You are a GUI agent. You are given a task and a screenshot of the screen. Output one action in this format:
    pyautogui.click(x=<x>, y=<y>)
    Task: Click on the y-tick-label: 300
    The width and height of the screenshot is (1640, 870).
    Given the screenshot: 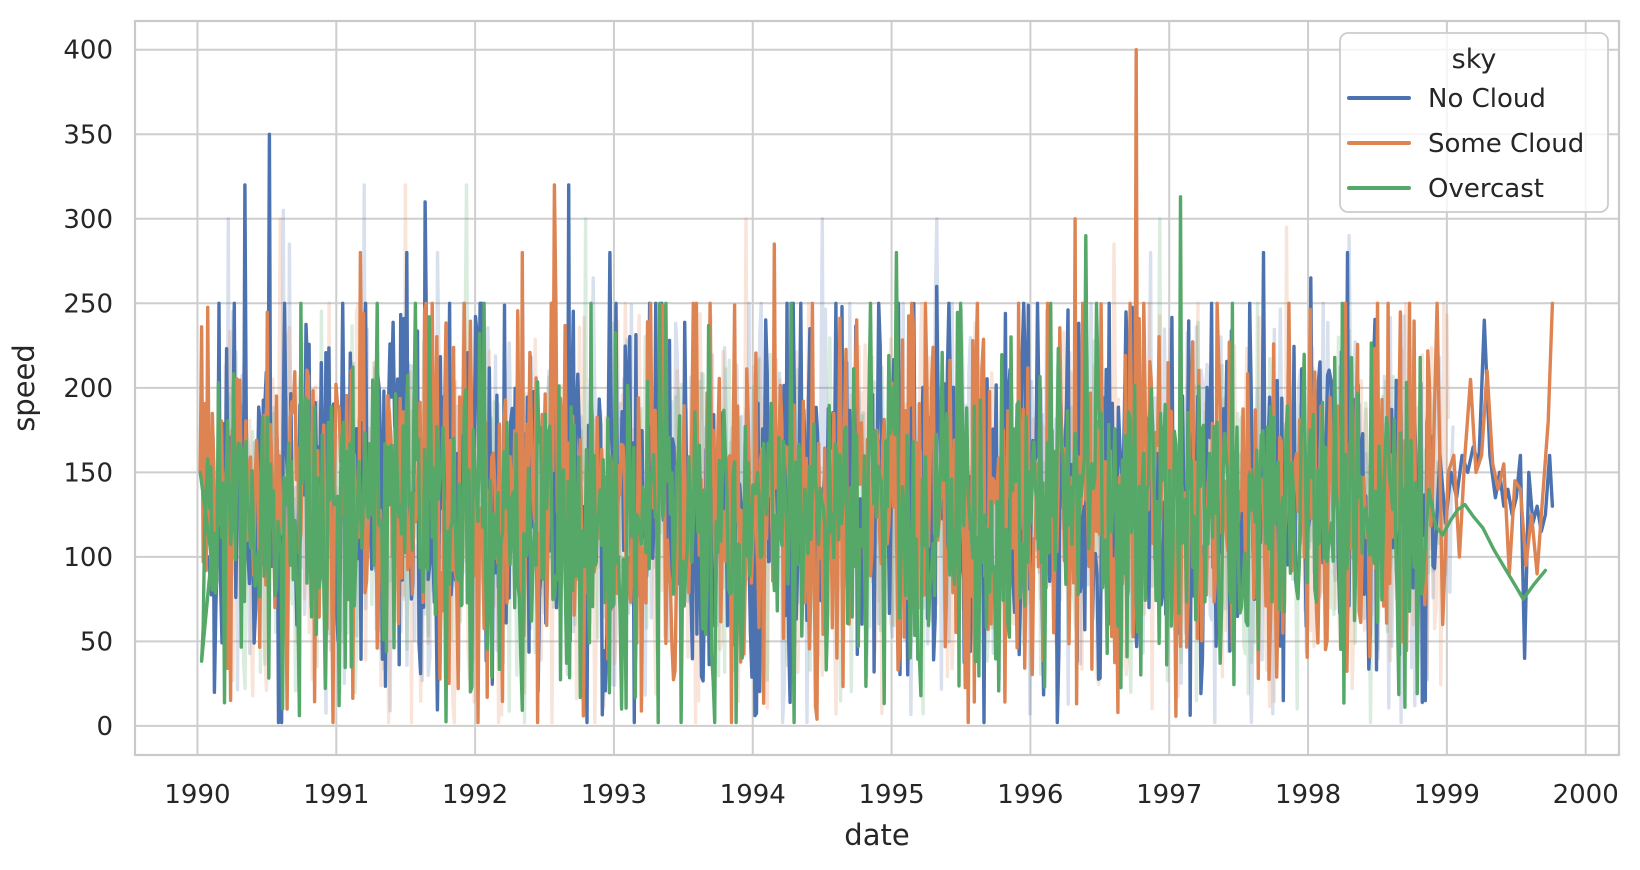 What is the action you would take?
    pyautogui.click(x=88, y=220)
    